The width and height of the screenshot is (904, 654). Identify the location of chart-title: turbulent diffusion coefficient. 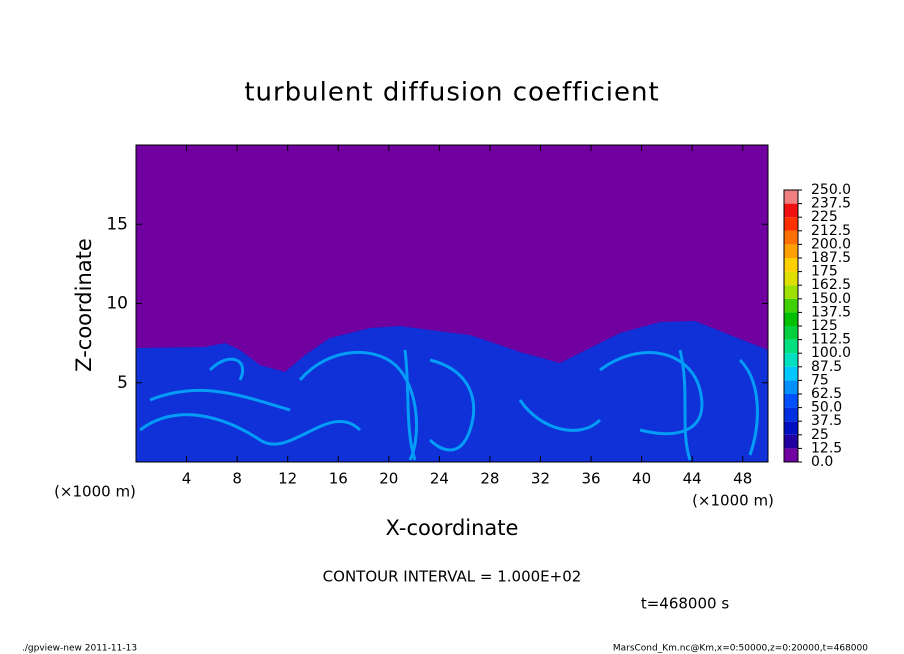
(451, 93).